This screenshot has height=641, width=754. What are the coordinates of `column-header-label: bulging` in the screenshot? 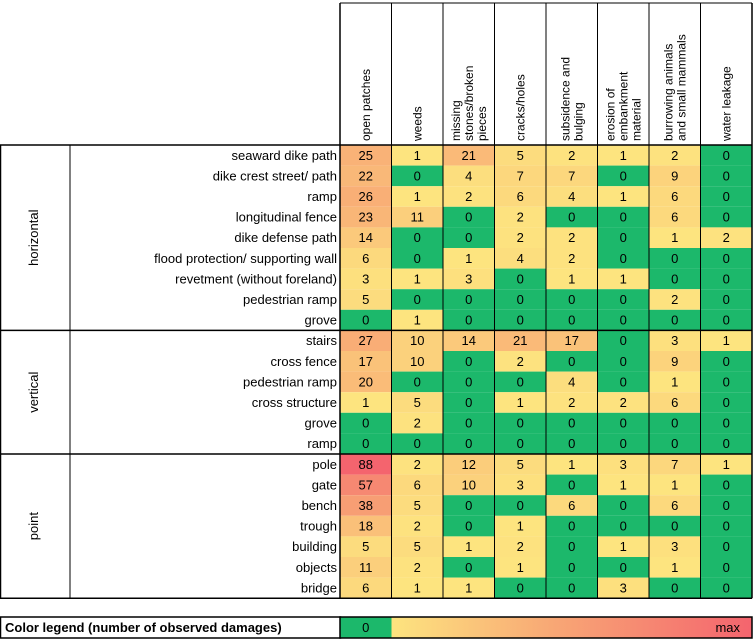 It's located at (578, 121).